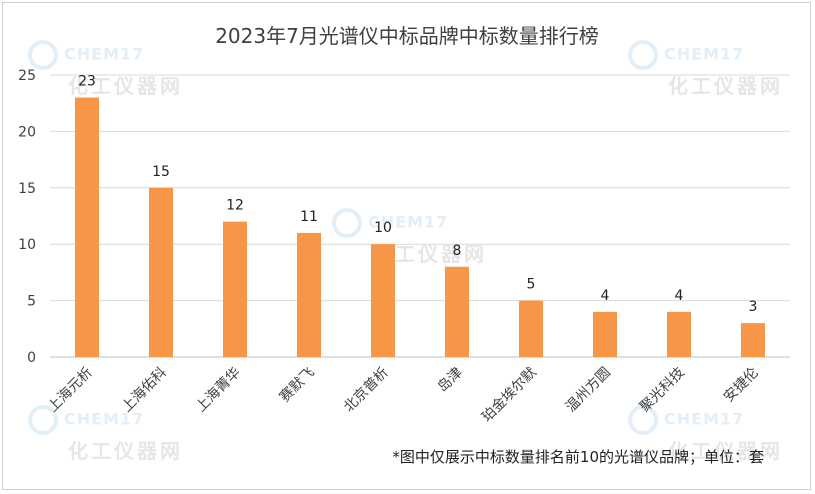  I want to click on x-tick-label: 聚光科技, so click(662, 390).